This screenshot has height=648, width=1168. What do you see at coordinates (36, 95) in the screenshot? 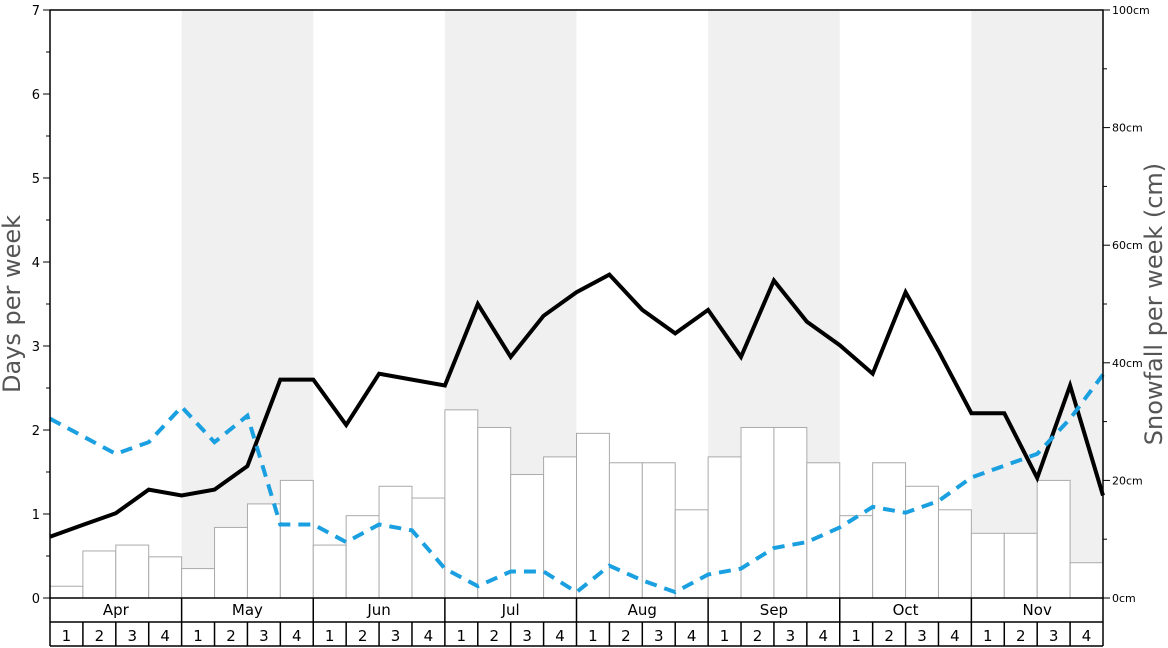
I see `left-tick-label: 6` at bounding box center [36, 95].